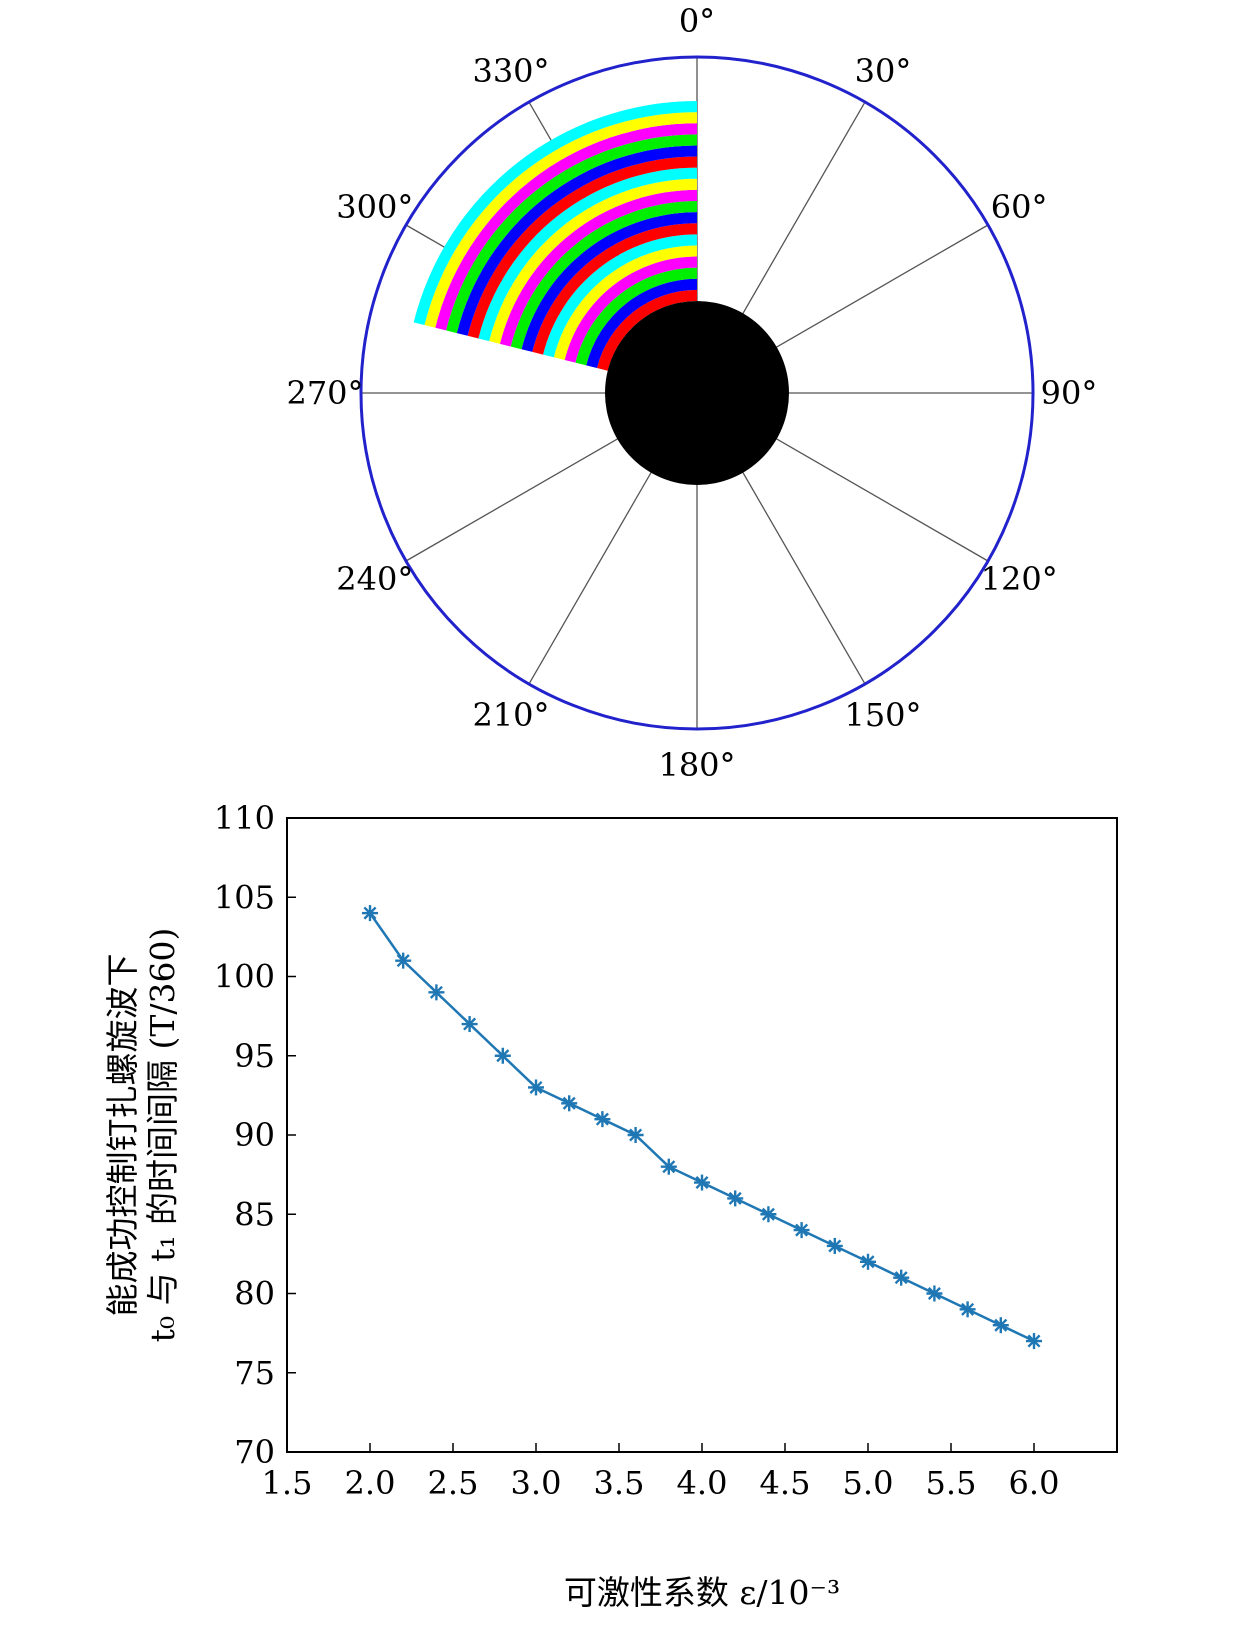  I want to click on y-tick-label: 95, so click(254, 1056).